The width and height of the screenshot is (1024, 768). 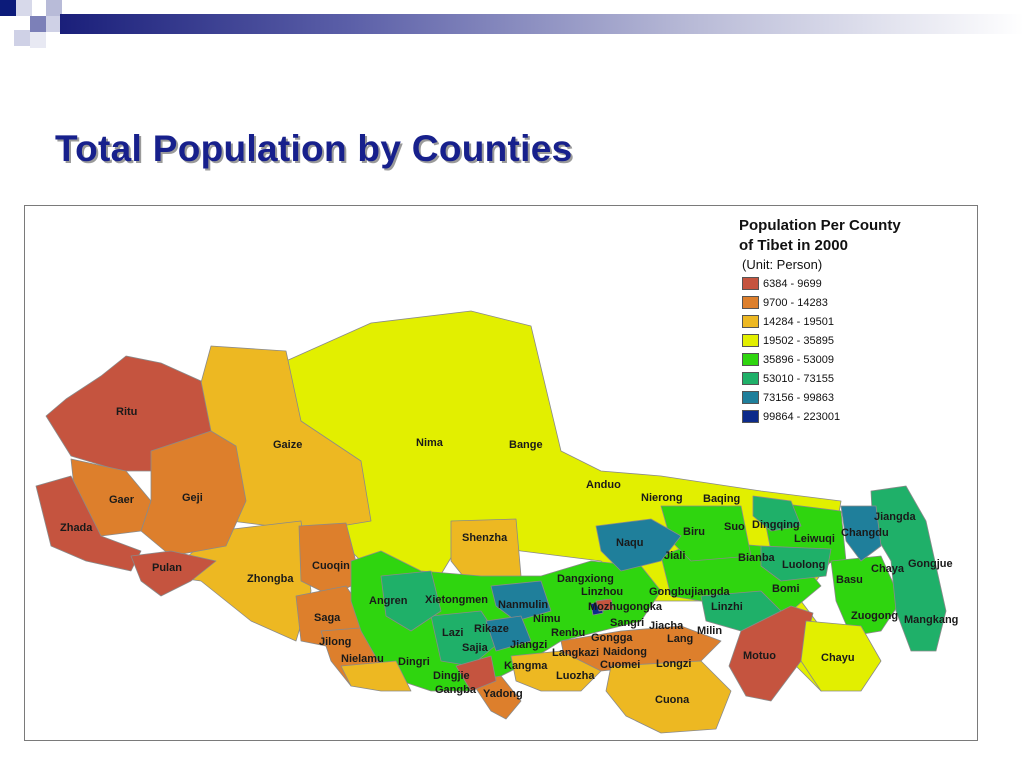 What do you see at coordinates (327, 618) in the screenshot?
I see `label-saga: Saga` at bounding box center [327, 618].